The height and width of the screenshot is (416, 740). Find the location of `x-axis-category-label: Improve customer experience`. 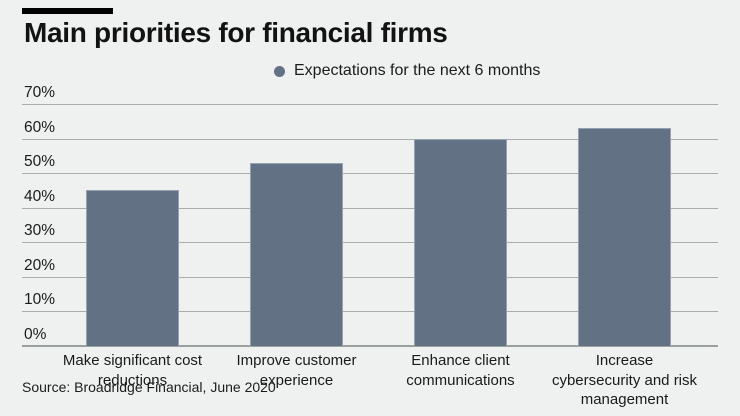

x-axis-category-label: Improve customer experience is located at coordinates (296, 370).